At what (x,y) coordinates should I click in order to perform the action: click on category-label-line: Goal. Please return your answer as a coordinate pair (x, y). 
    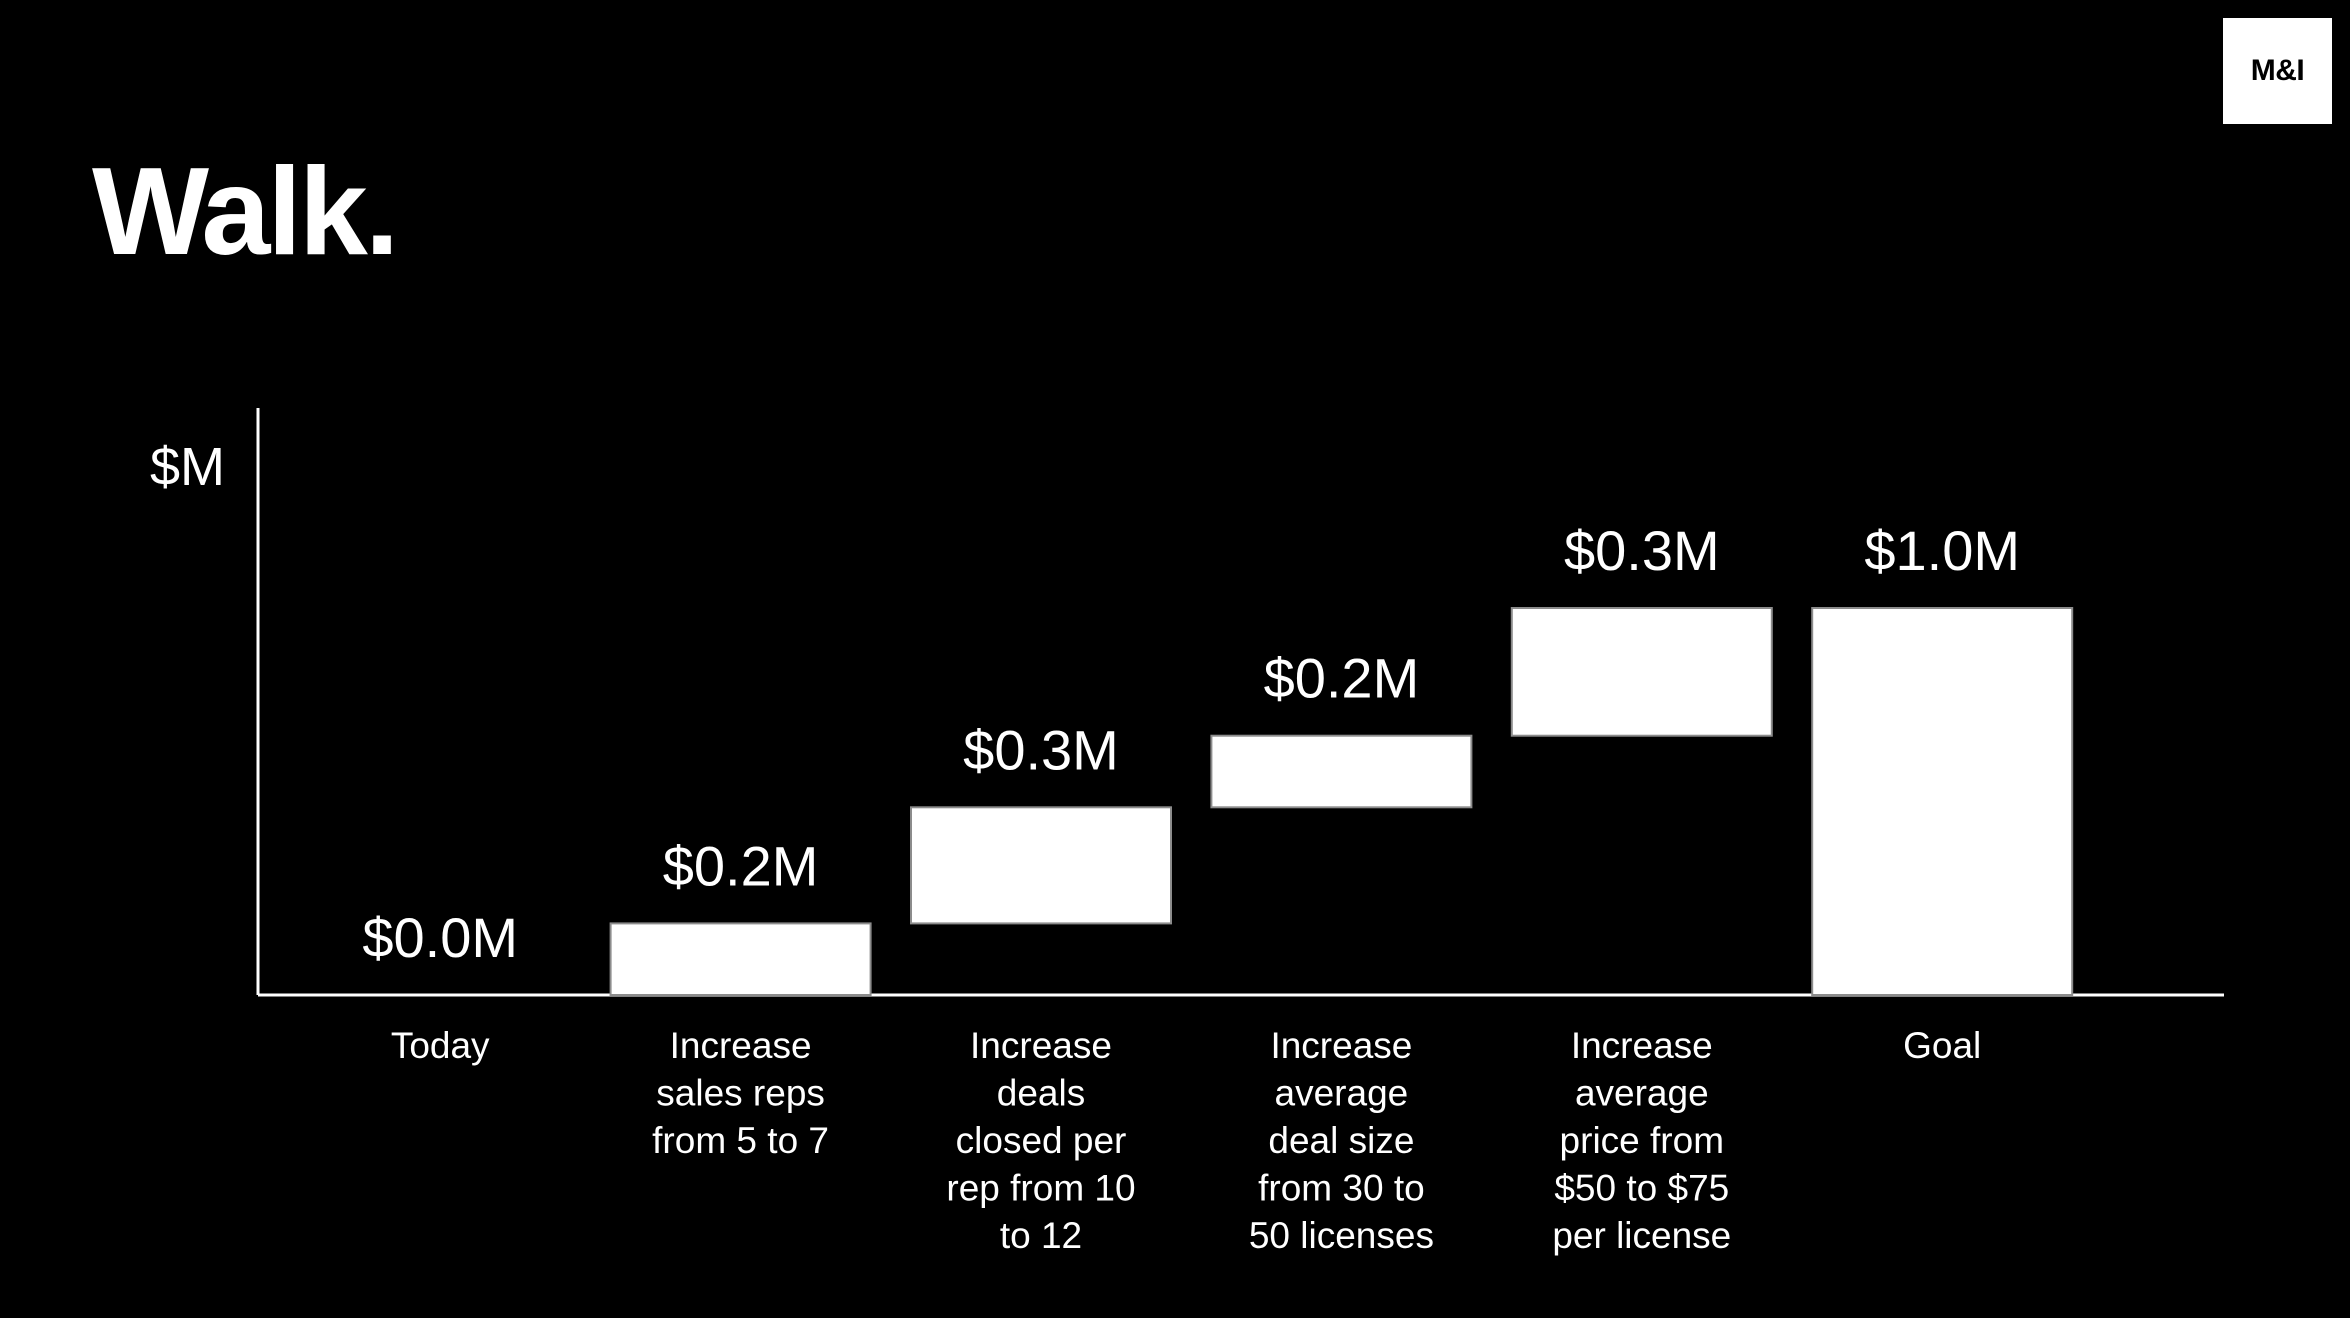
    Looking at the image, I should click on (1942, 1045).